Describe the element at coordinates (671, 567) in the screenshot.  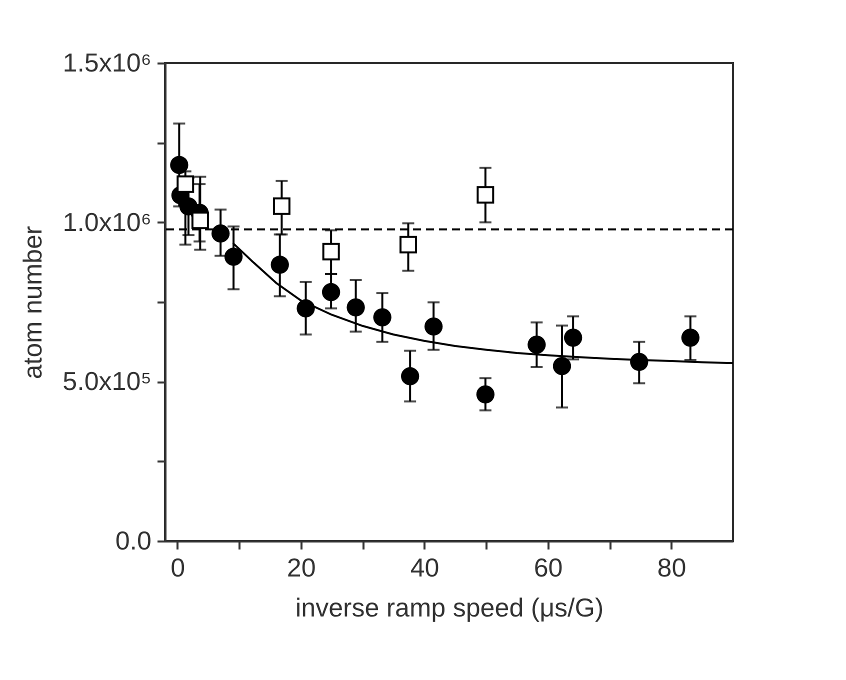
I see `x-tick-label: 80` at that location.